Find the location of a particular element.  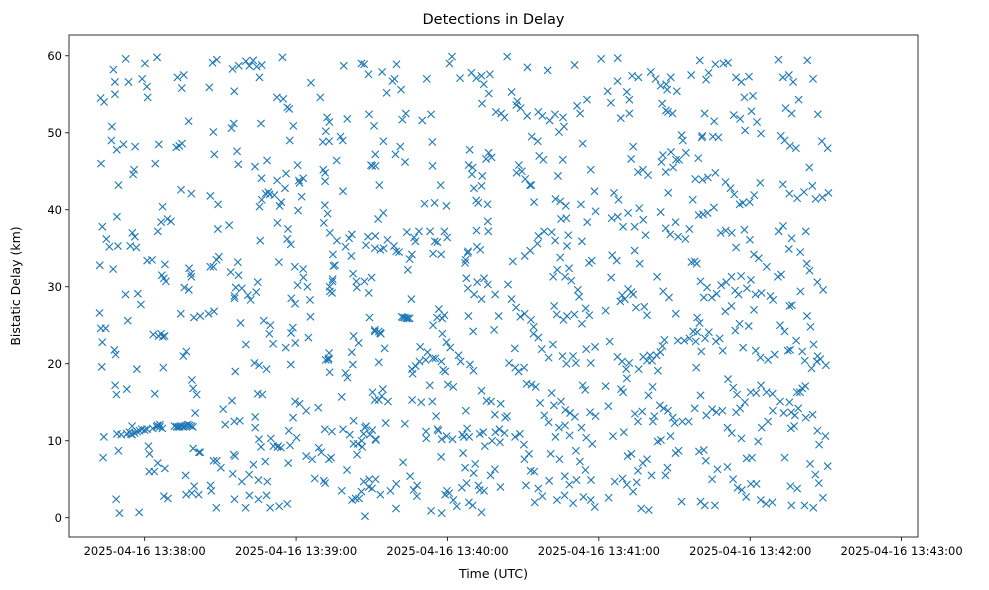

x-tick-label: 2025-04-16 13:41:00 is located at coordinates (599, 551).